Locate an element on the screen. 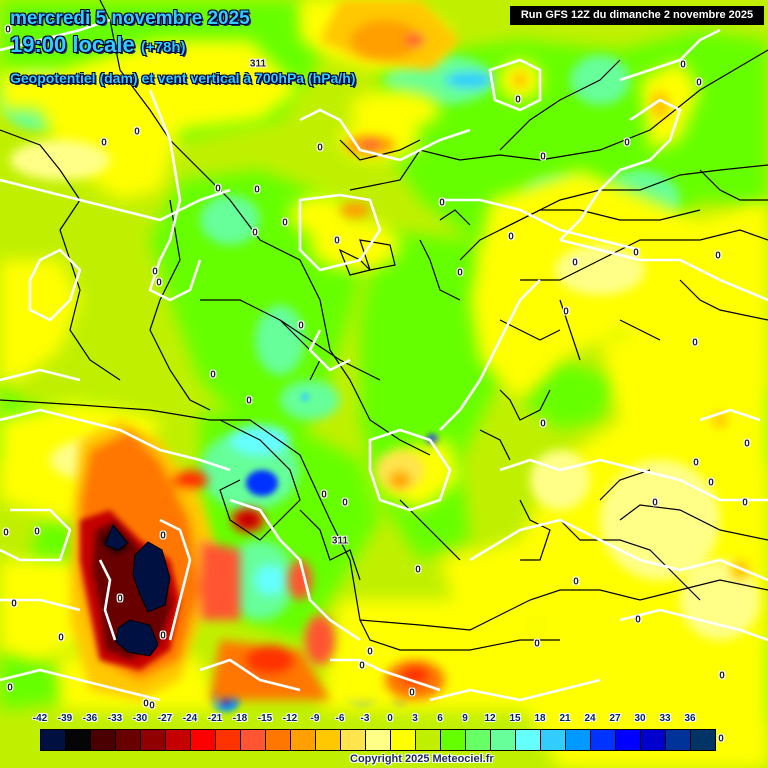 This screenshot has width=768, height=768. geopotential-label-311-top: 311 is located at coordinates (258, 64).